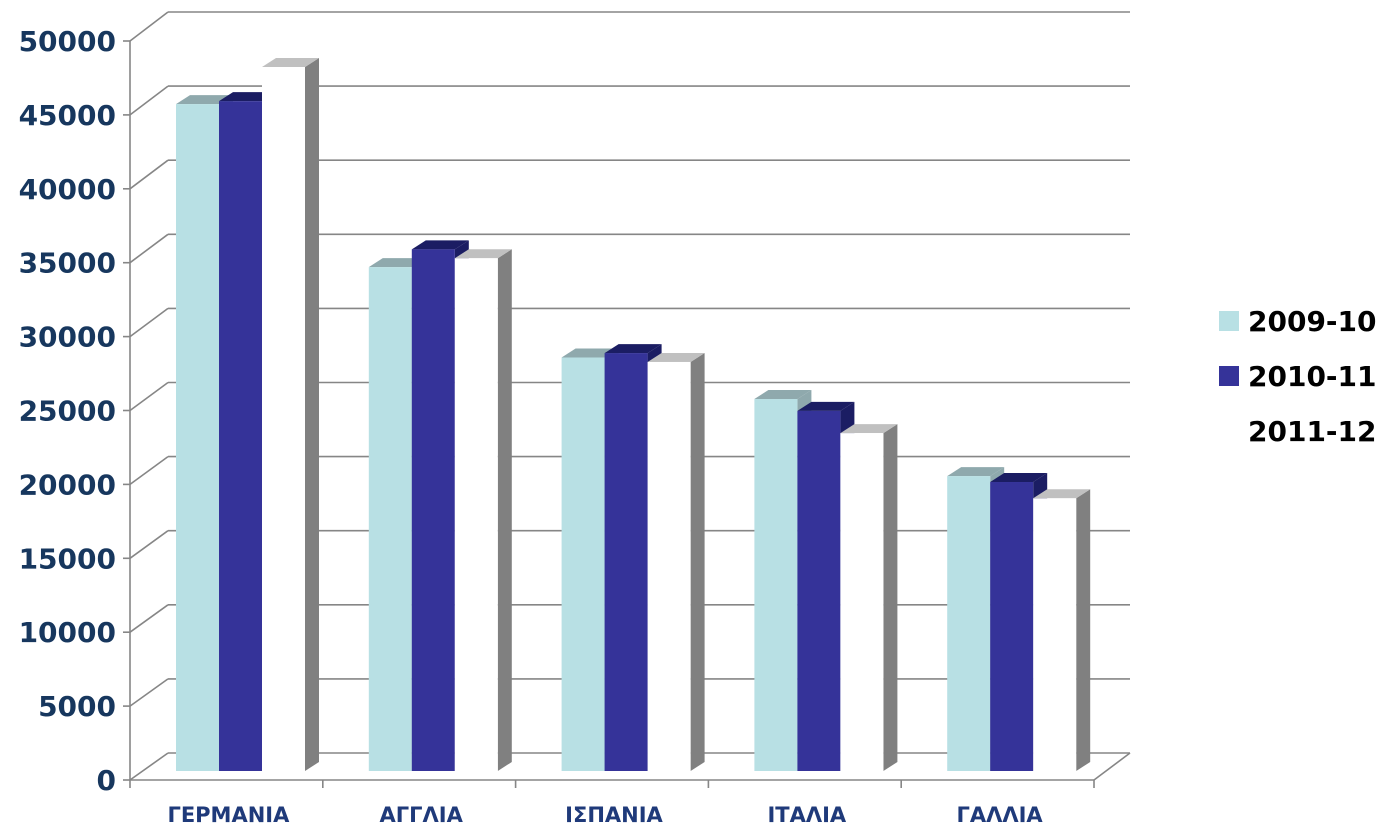 This screenshot has height=829, width=1386. What do you see at coordinates (67, 263) in the screenshot?
I see `y-tick-label: 35000` at bounding box center [67, 263].